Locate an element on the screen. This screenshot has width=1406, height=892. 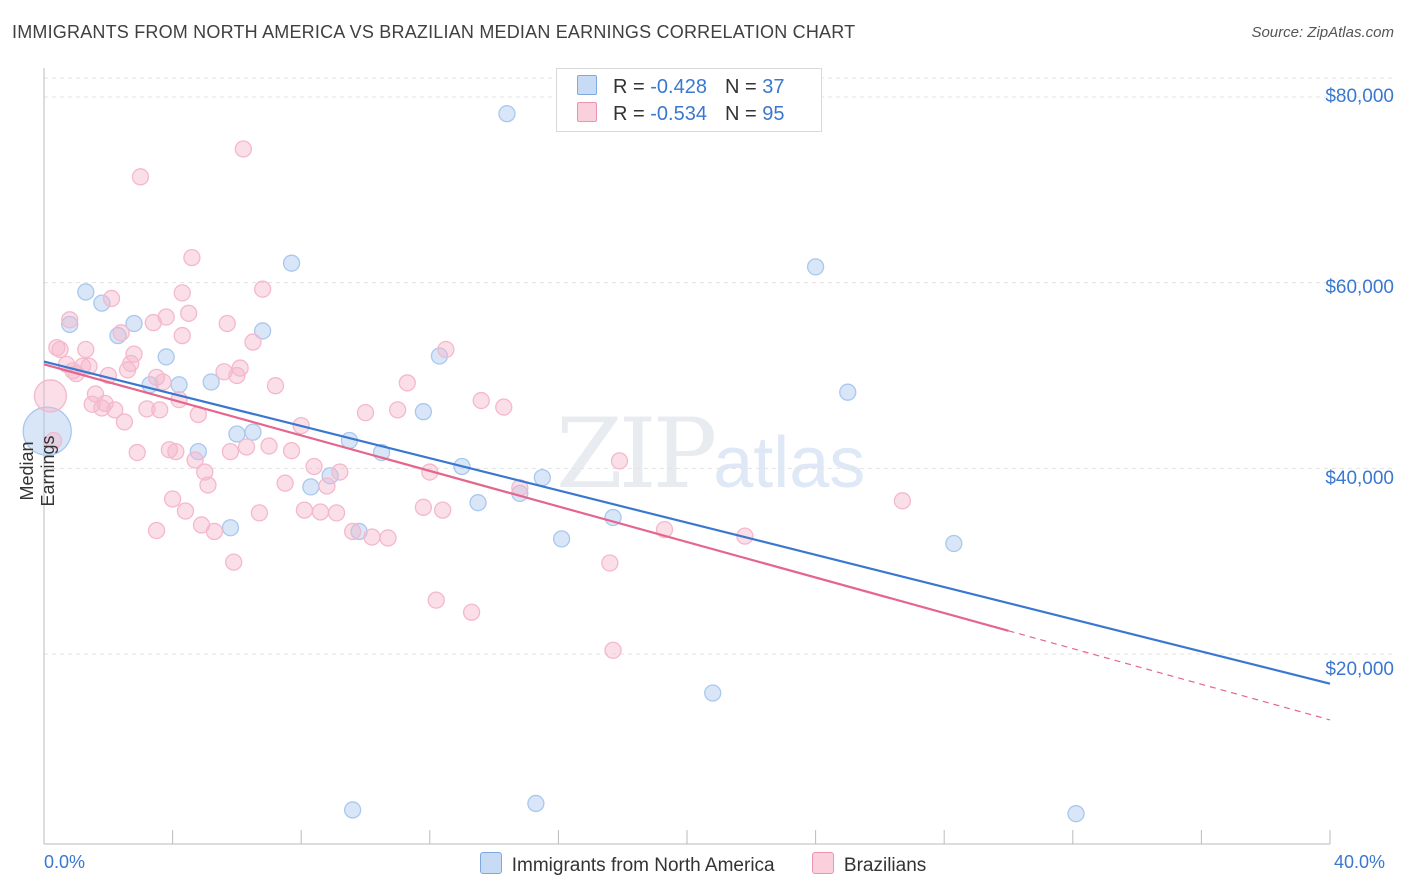
x-tick-label-min: 0.0% is located at coordinates (65, 862).